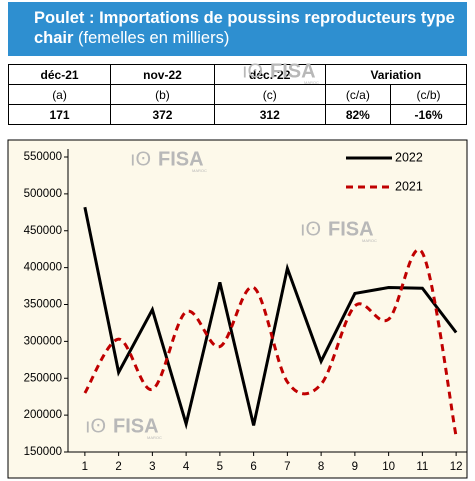  Describe the element at coordinates (358, 114) in the screenshot. I see `cell: 82%` at that location.